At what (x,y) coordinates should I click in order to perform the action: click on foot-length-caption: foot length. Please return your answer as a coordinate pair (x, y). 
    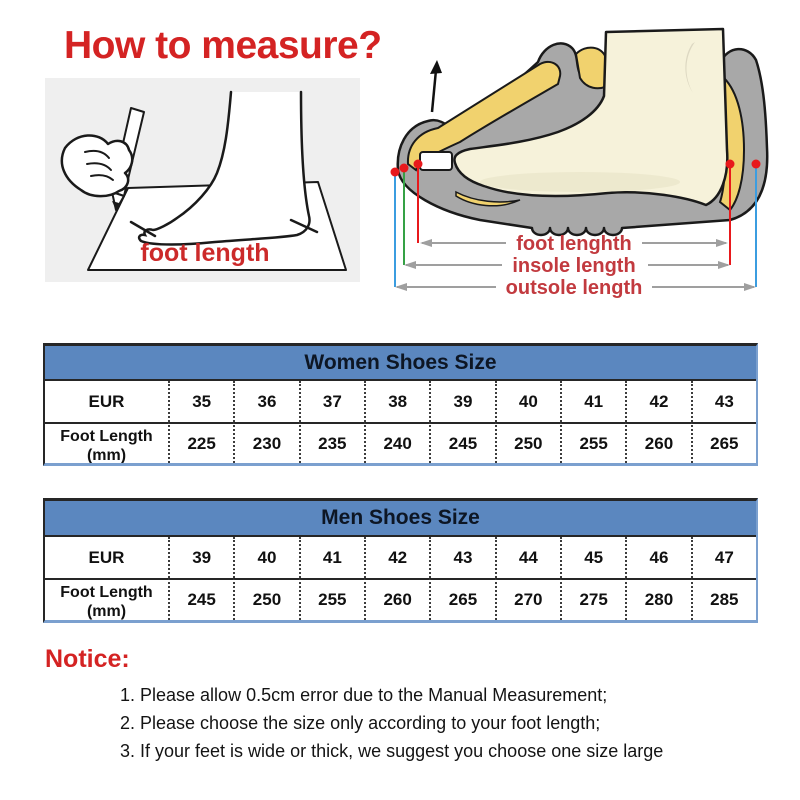
    Looking at the image, I should click on (204, 253).